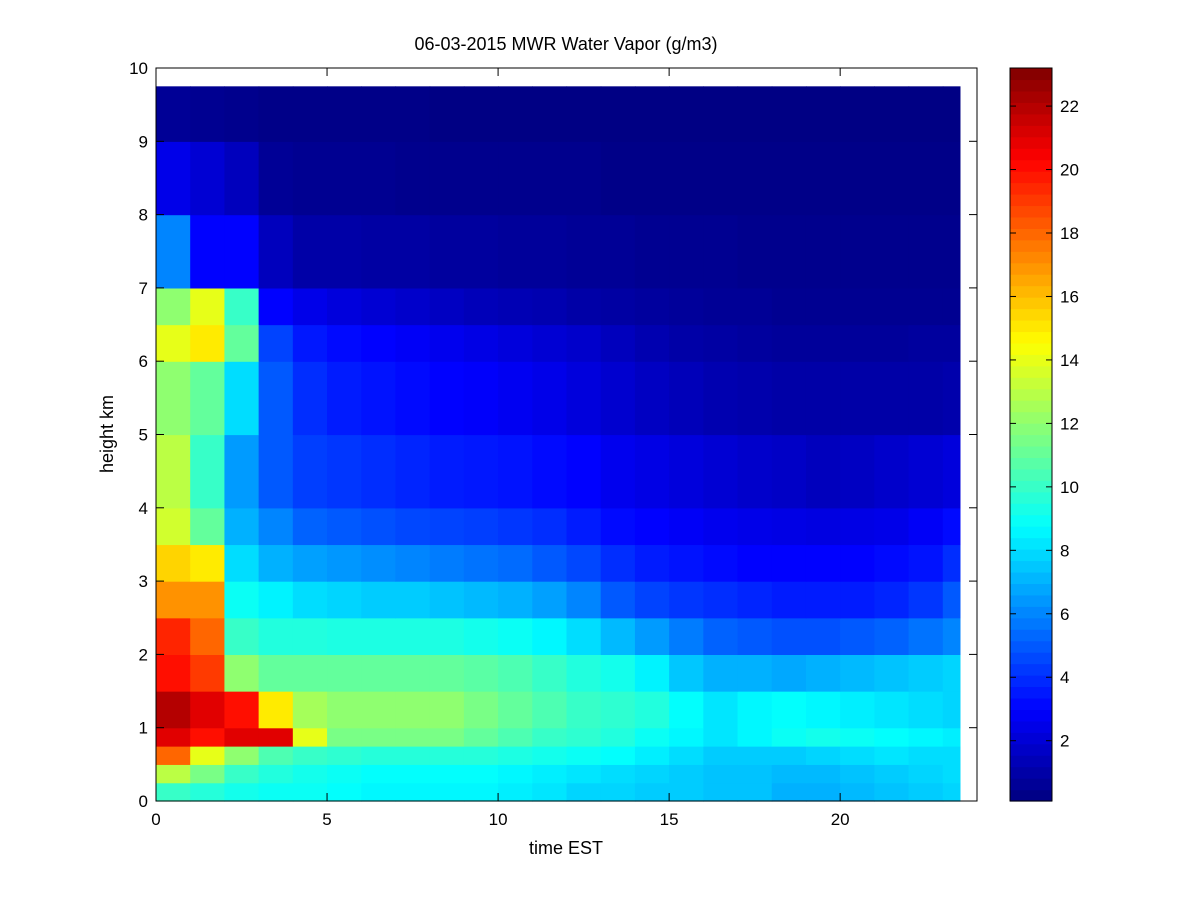 This screenshot has width=1200, height=900. What do you see at coordinates (143, 215) in the screenshot?
I see `y-tick-label: 8` at bounding box center [143, 215].